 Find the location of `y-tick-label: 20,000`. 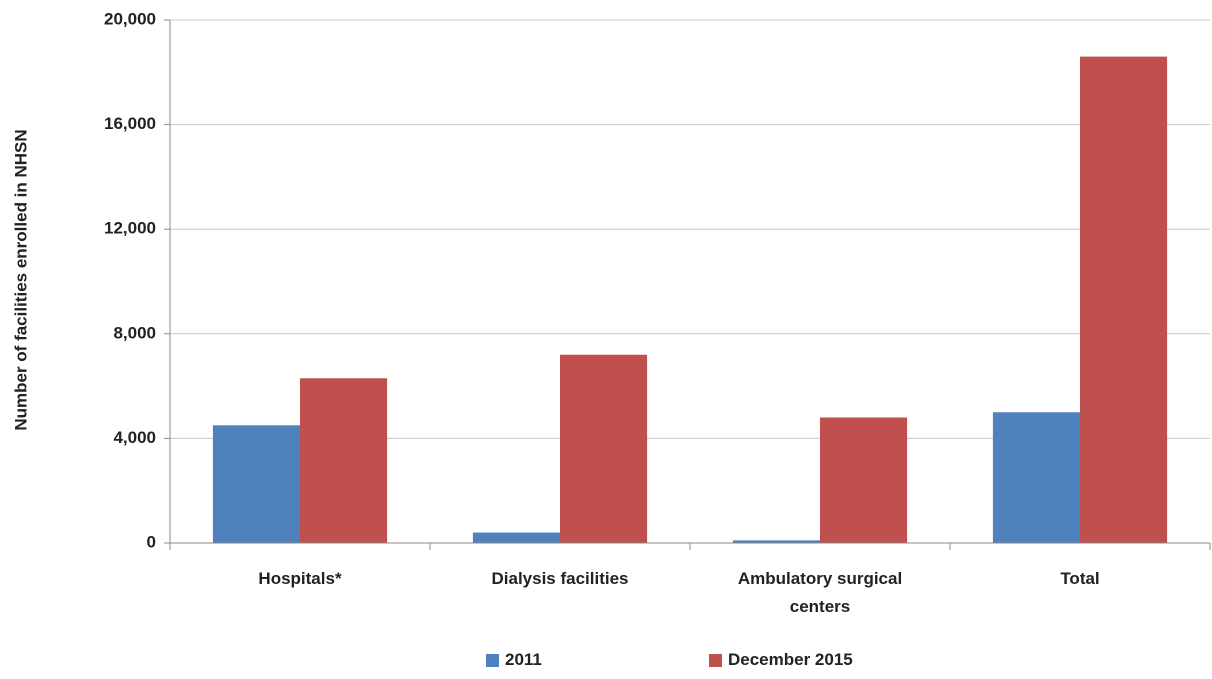

y-tick-label: 20,000 is located at coordinates (130, 18).